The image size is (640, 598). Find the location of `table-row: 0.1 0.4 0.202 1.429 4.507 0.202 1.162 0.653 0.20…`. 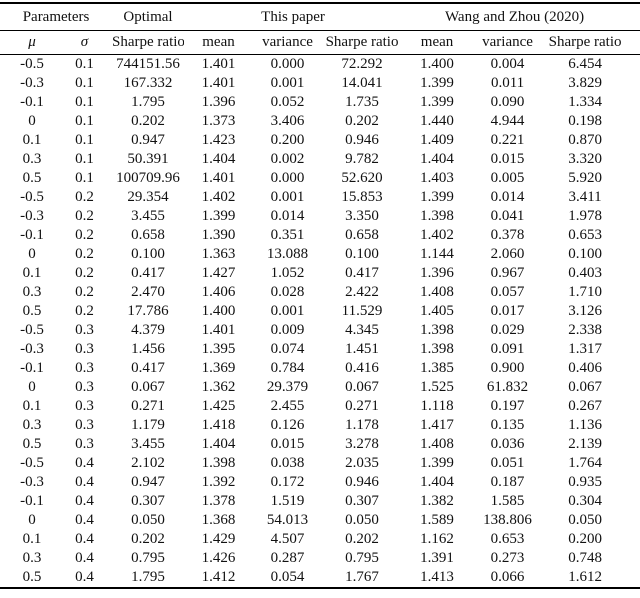

table-row: 0.1 0.4 0.202 1.429 4.507 0.202 1.162 0.653 0.20… is located at coordinates (320, 539).